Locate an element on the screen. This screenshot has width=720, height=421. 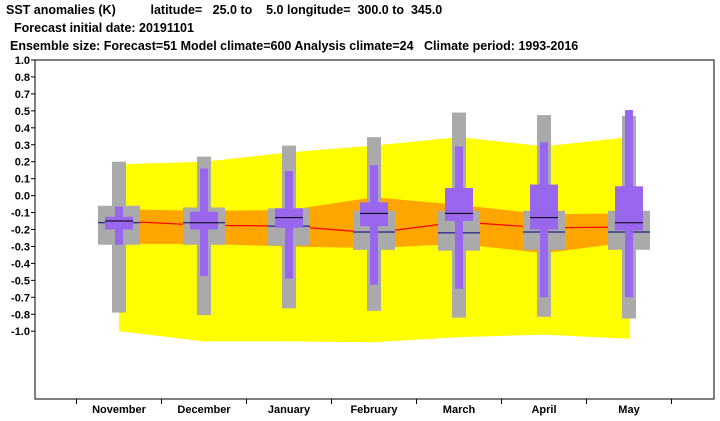
y-tick-label: 1.0 is located at coordinates (22, 61).